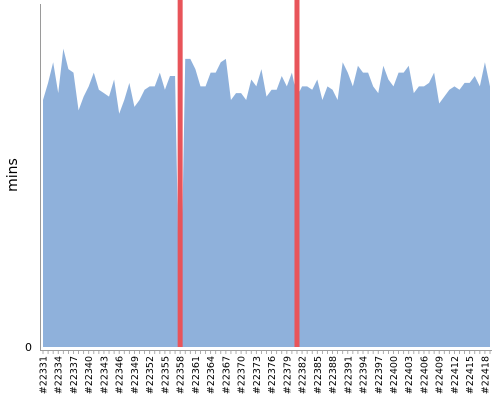 Image resolution: width=500 pixels, height=400 pixels. Describe the element at coordinates (348, 375) in the screenshot. I see `x-tick-label: #22391` at that location.